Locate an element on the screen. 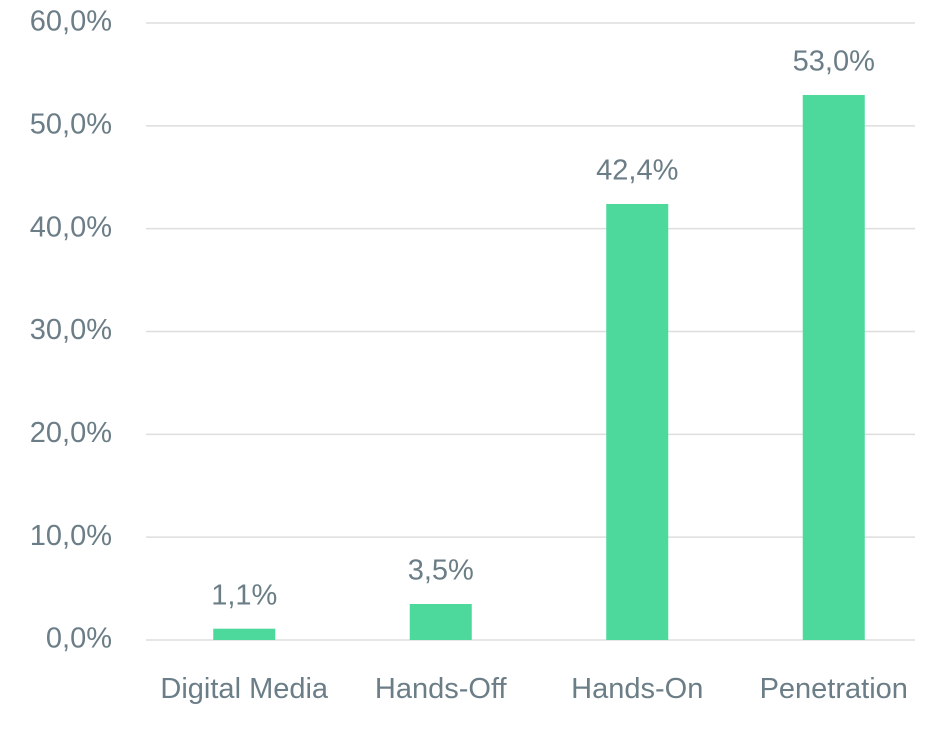 This screenshot has width=936, height=746. y-tick-label: 30,0% is located at coordinates (71, 330).